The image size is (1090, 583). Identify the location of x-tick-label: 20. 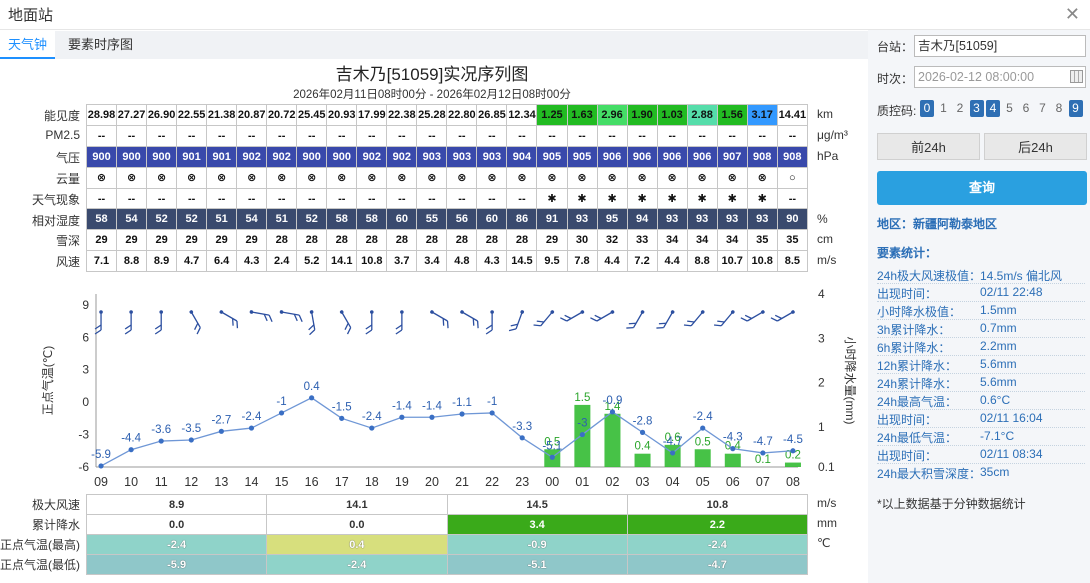
(432, 482).